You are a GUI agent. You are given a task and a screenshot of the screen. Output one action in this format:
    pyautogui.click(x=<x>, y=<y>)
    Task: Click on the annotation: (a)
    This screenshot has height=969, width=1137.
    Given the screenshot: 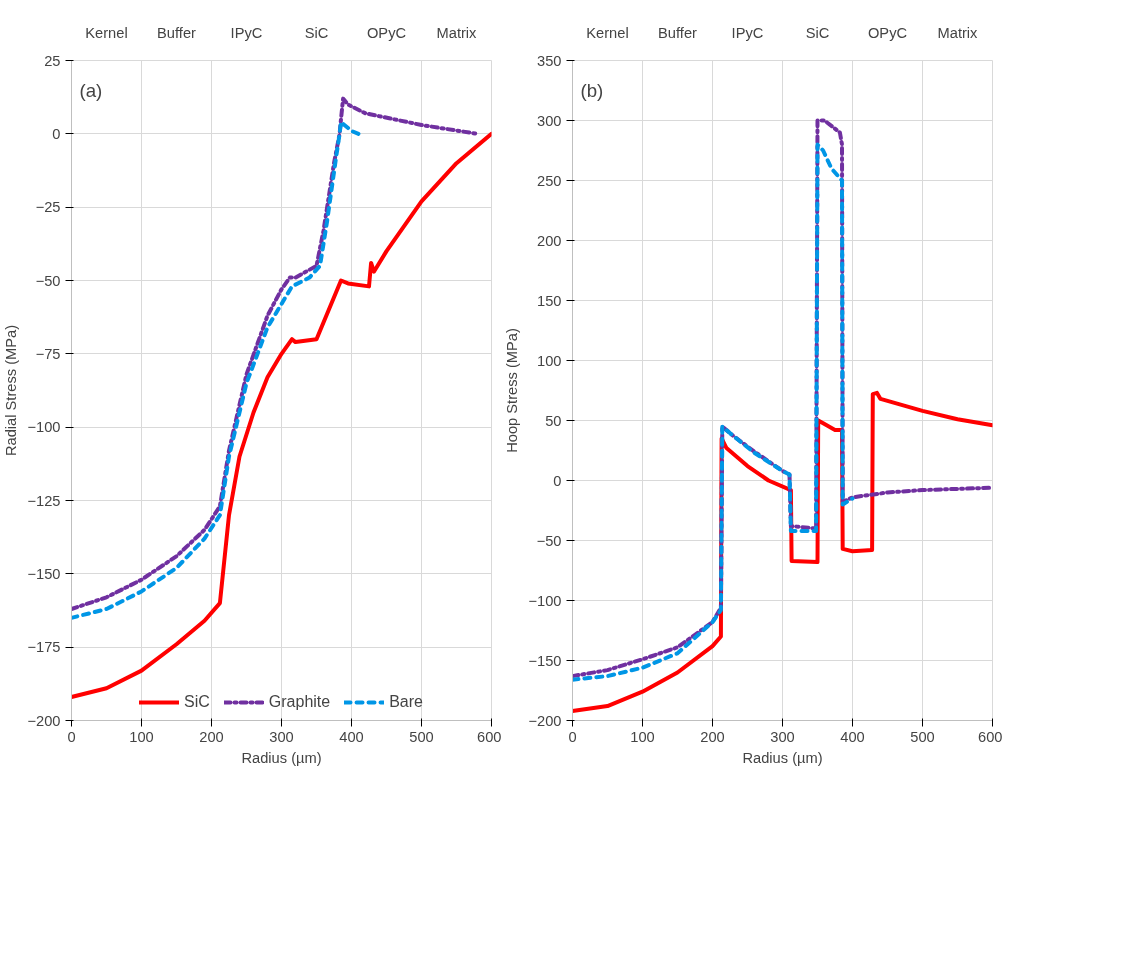 What is the action you would take?
    pyautogui.click(x=91, y=90)
    